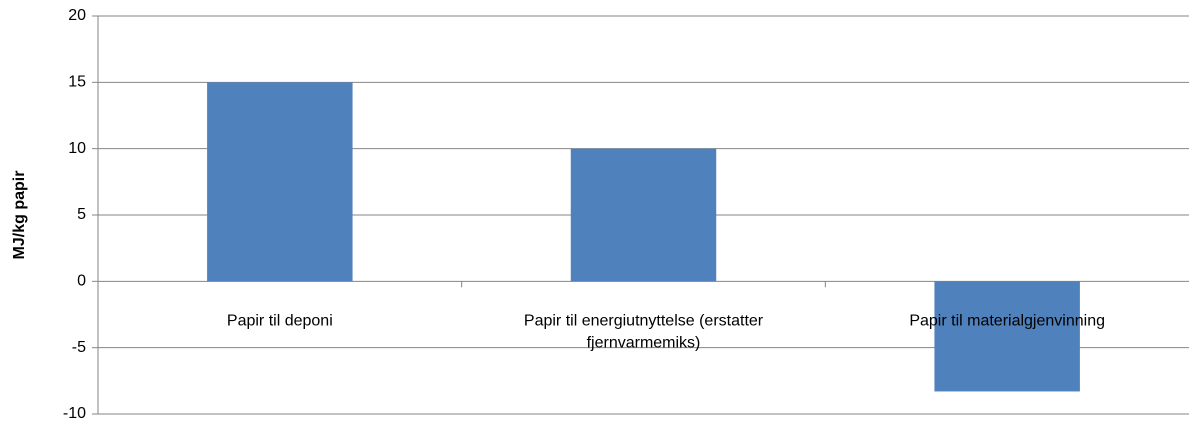  I want to click on y-tick-label: 20, so click(77, 15).